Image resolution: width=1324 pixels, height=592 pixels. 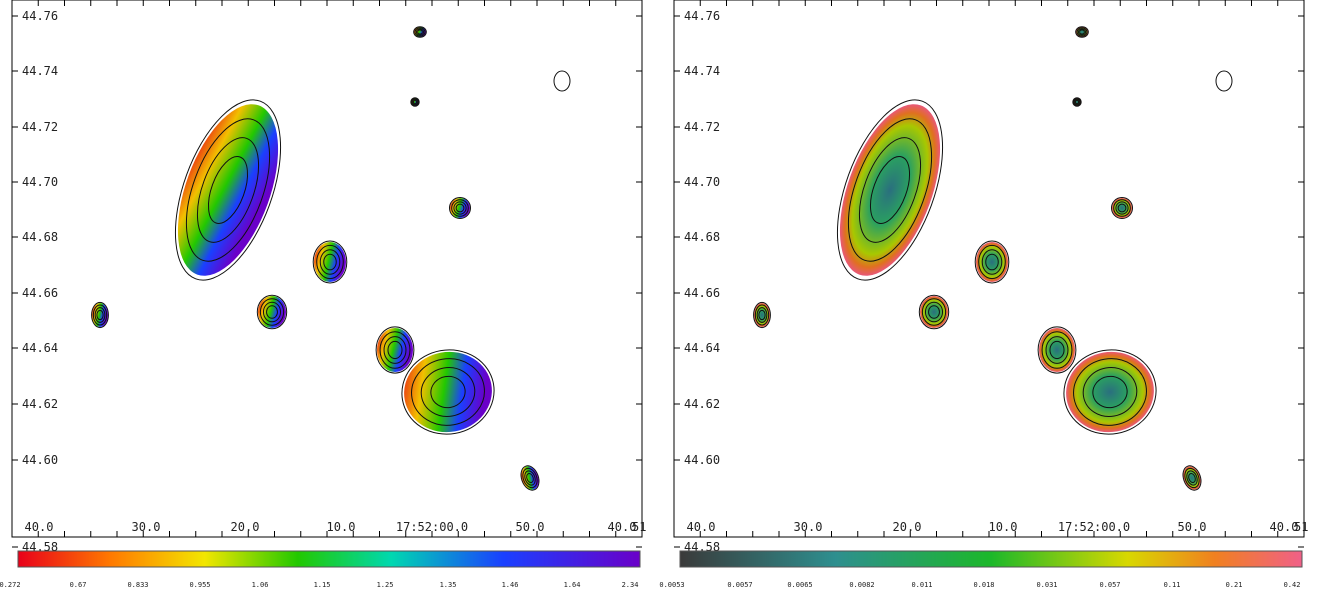 I want to click on y-tick-label: 44.62, so click(x=40, y=404).